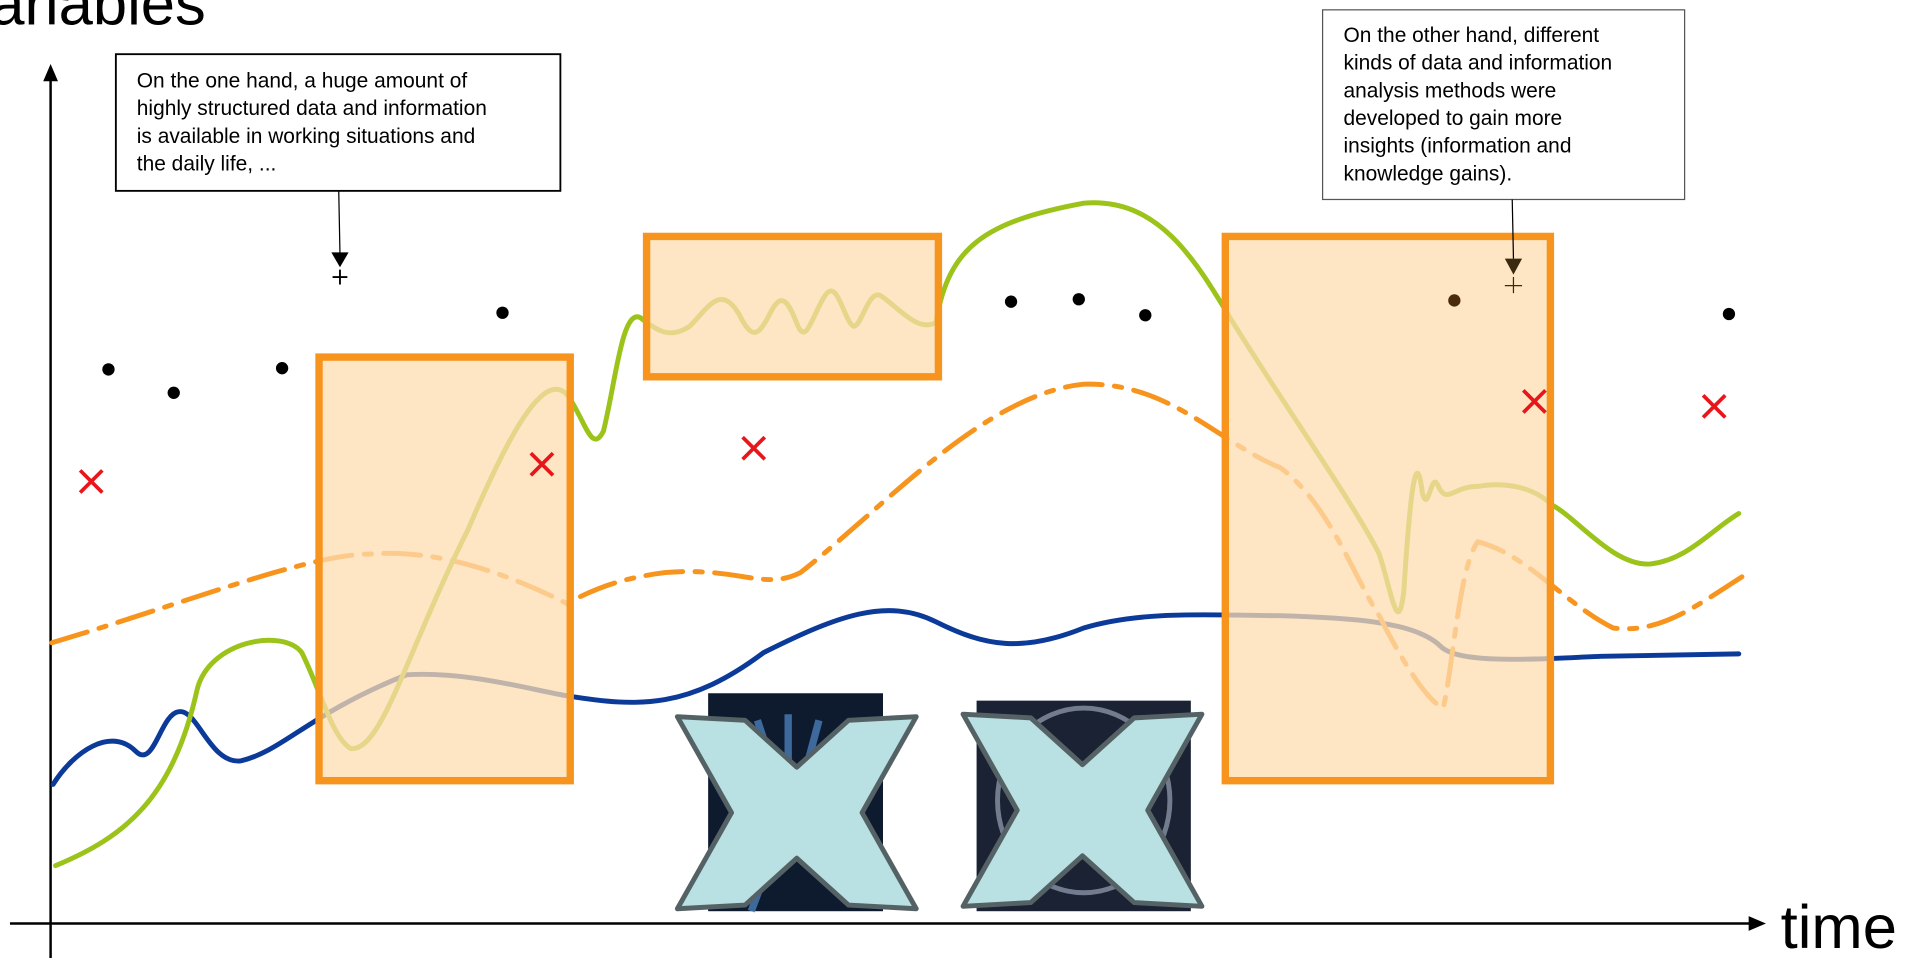 This screenshot has height=958, width=1931. What do you see at coordinates (1458, 146) in the screenshot?
I see `callout-line: insights (information and` at bounding box center [1458, 146].